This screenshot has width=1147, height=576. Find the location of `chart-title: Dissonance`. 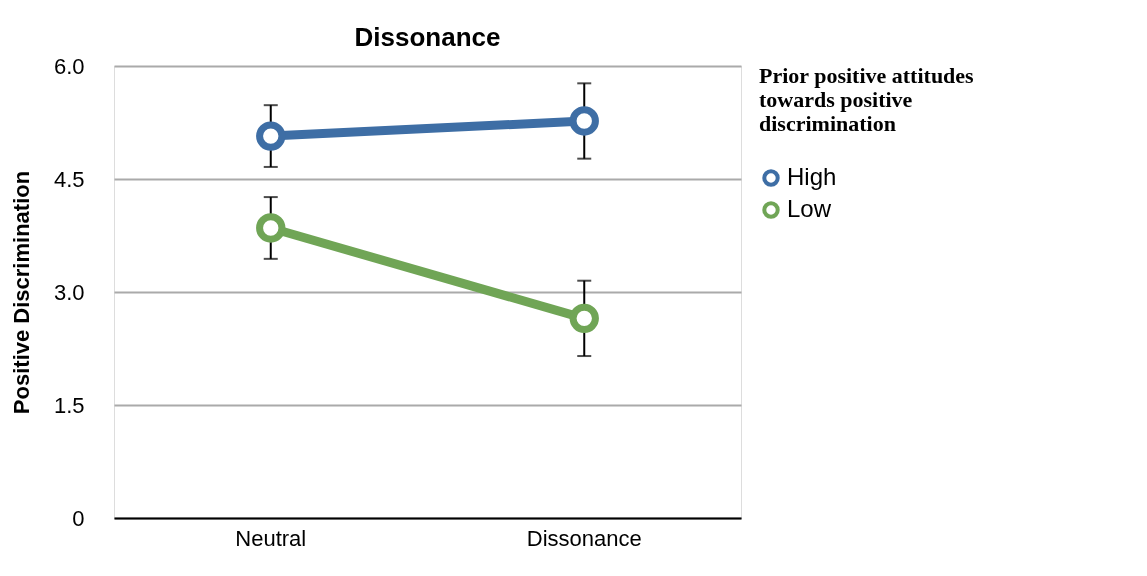

chart-title: Dissonance is located at coordinates (427, 37).